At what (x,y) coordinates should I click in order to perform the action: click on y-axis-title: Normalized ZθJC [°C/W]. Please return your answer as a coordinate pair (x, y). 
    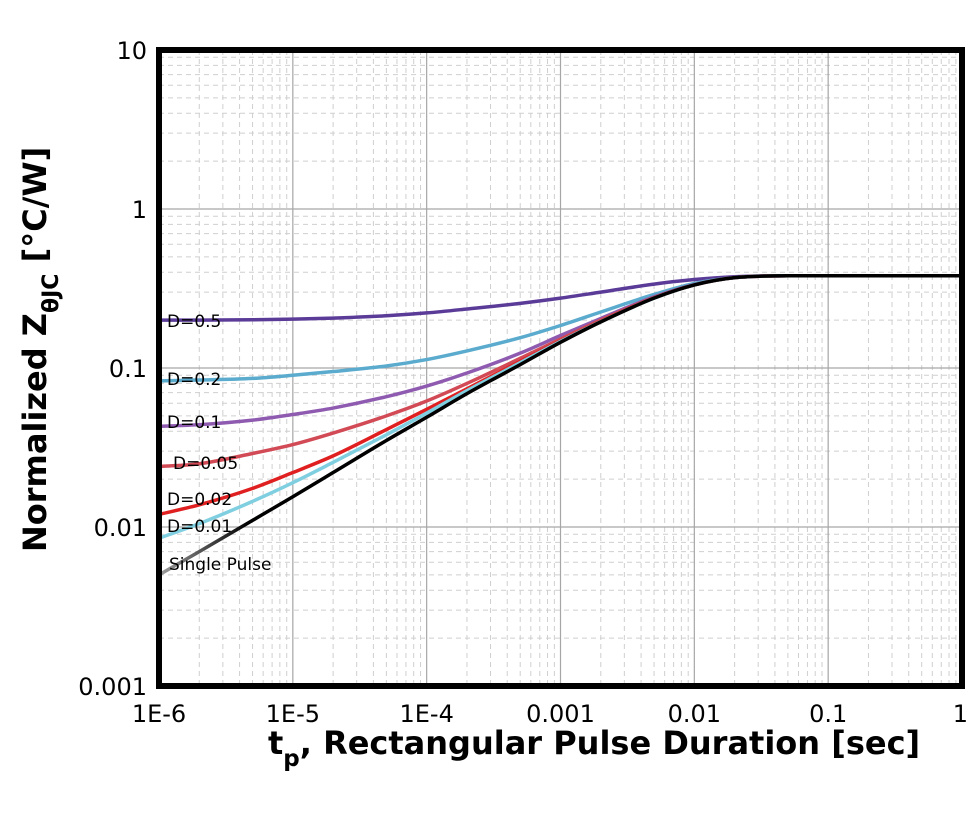
    Looking at the image, I should click on (40, 349).